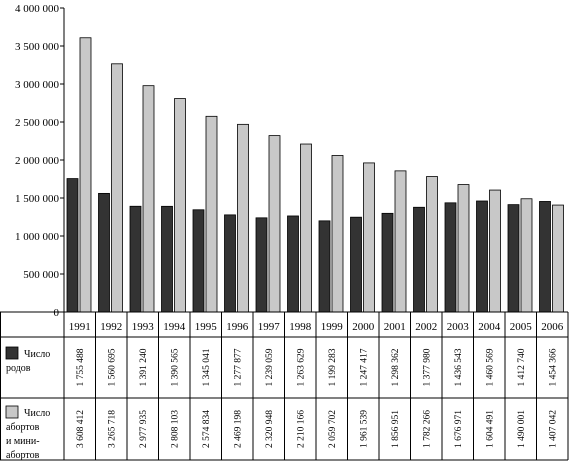 The height and width of the screenshot is (462, 576). I want to click on x-tick-label: 1997, so click(269, 327).